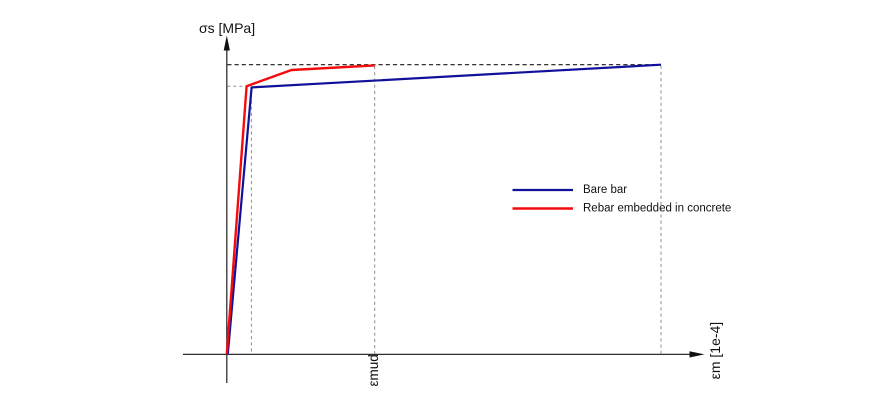 The width and height of the screenshot is (871, 404). Describe the element at coordinates (373, 370) in the screenshot. I see `svg-text: εmud` at that location.